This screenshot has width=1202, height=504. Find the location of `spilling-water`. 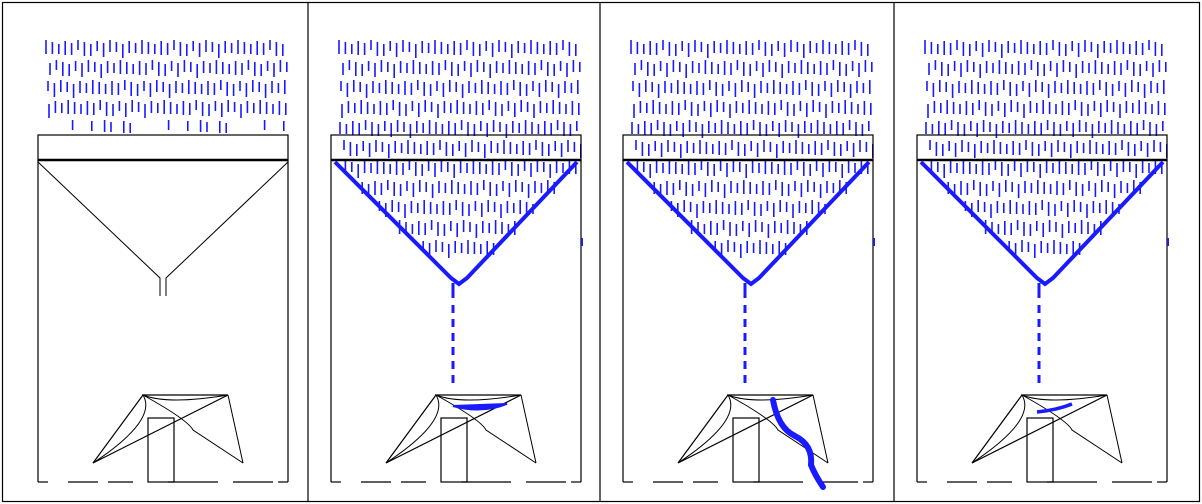

spilling-water is located at coordinates (798, 443).